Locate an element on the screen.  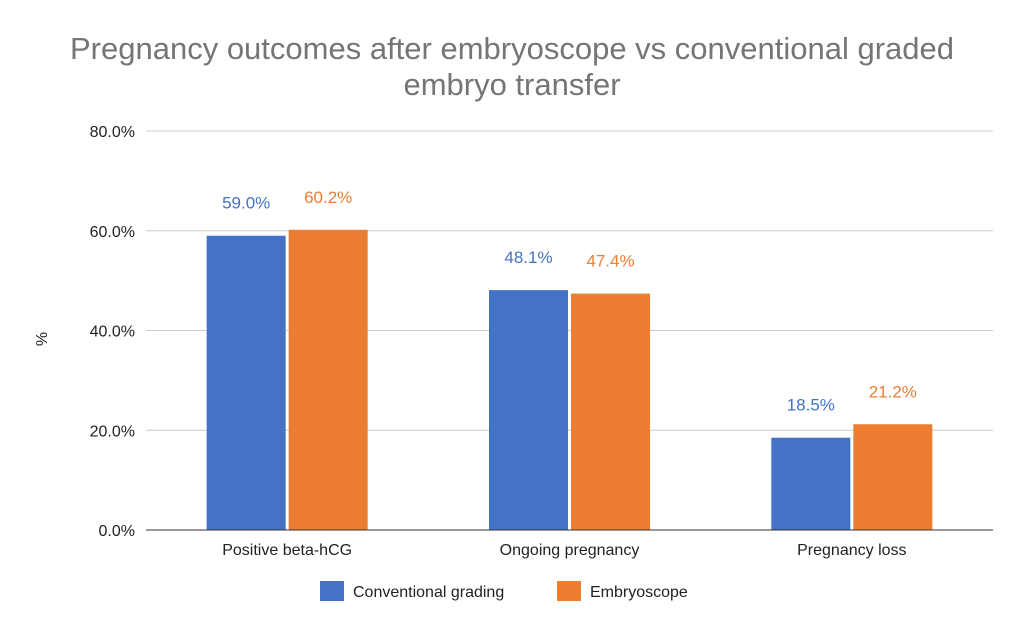
x-tick-label: Ongoing pregnancy is located at coordinates (570, 550).